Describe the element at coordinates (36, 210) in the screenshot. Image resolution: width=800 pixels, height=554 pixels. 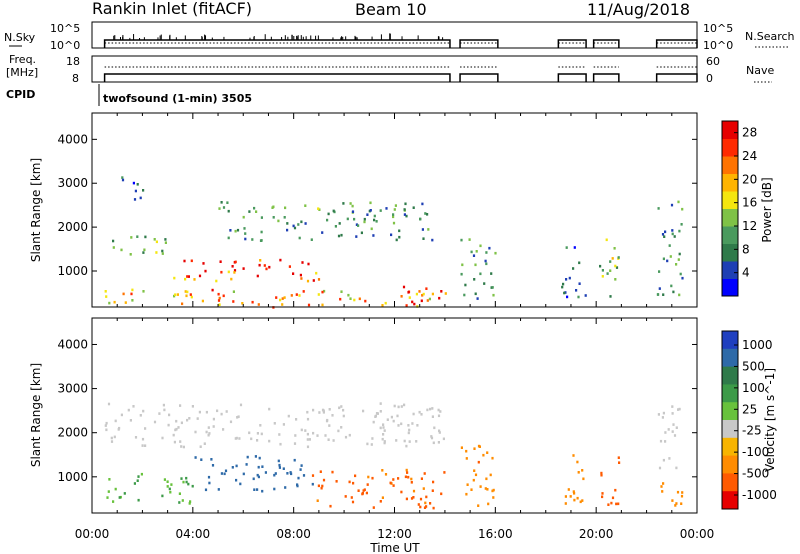
I see `power-ylabel: Slant Range [km]` at that location.